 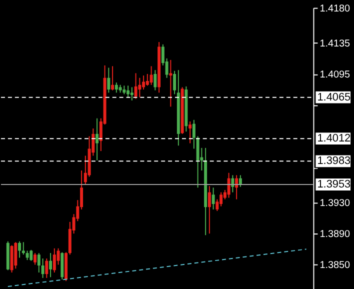 I want to click on y-tick-label: 1.3850, so click(x=335, y=266).